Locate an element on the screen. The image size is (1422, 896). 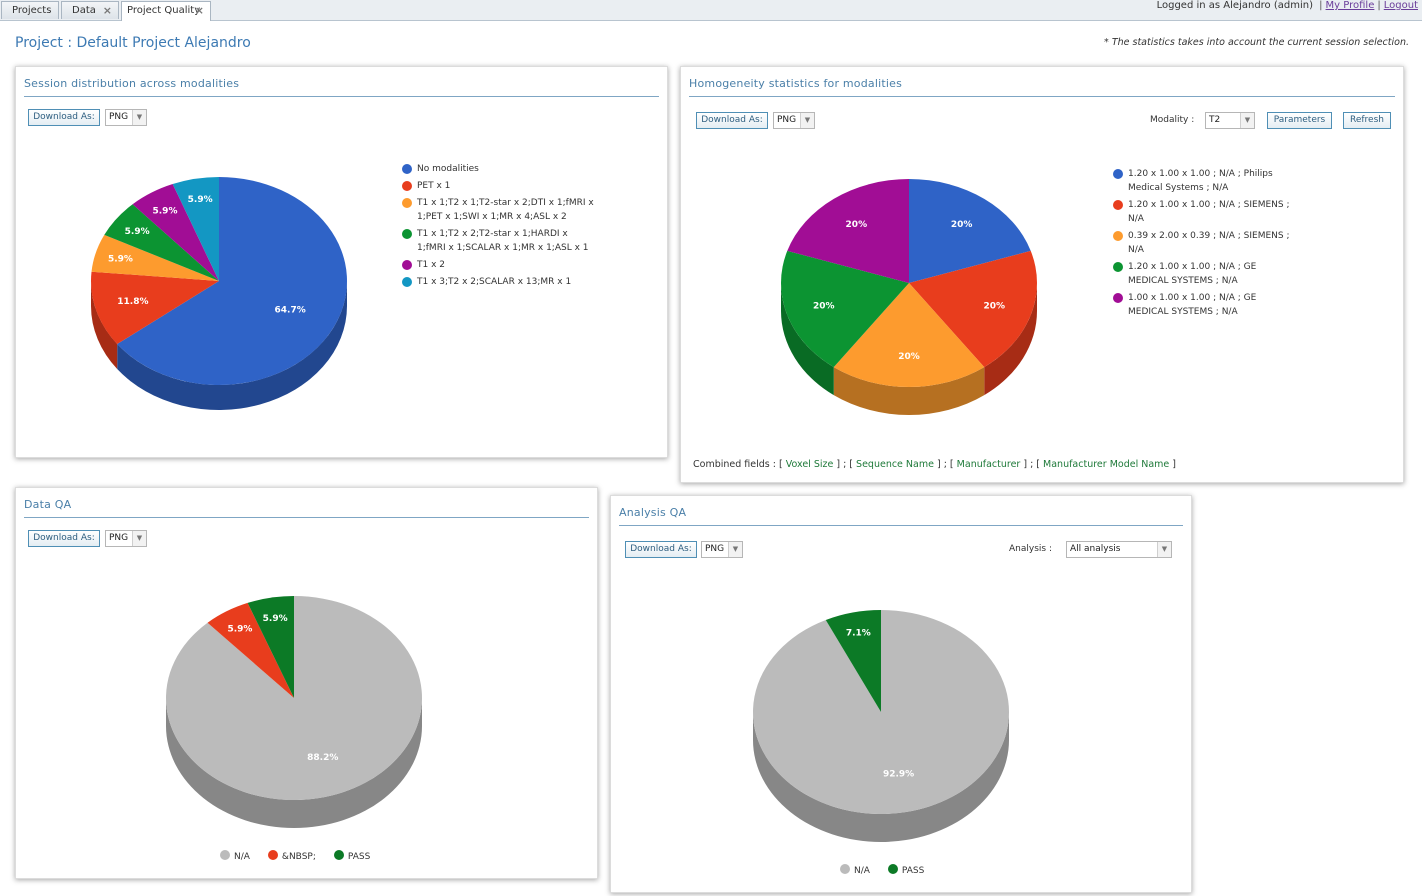
tab-data: Data × is located at coordinates (90, 10).